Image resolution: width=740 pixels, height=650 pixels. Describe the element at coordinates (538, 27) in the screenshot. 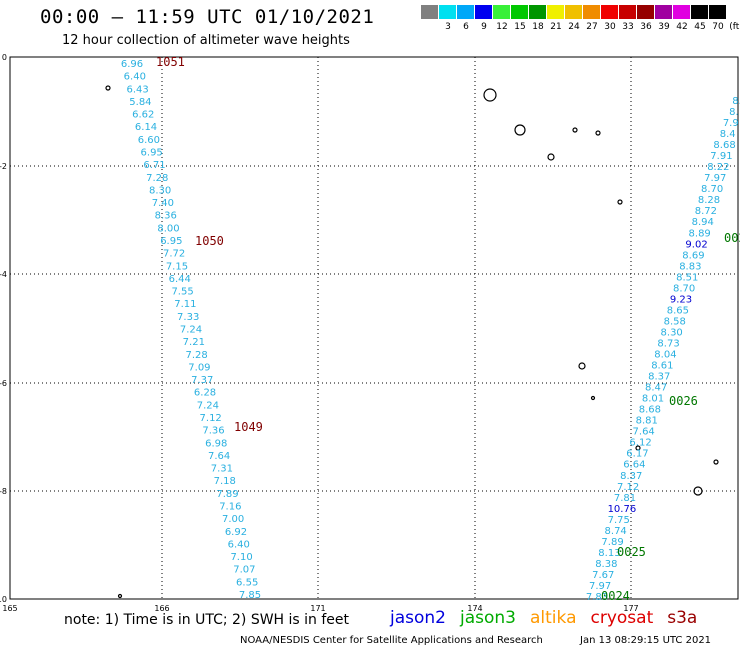

I see `legend-label: 18` at that location.